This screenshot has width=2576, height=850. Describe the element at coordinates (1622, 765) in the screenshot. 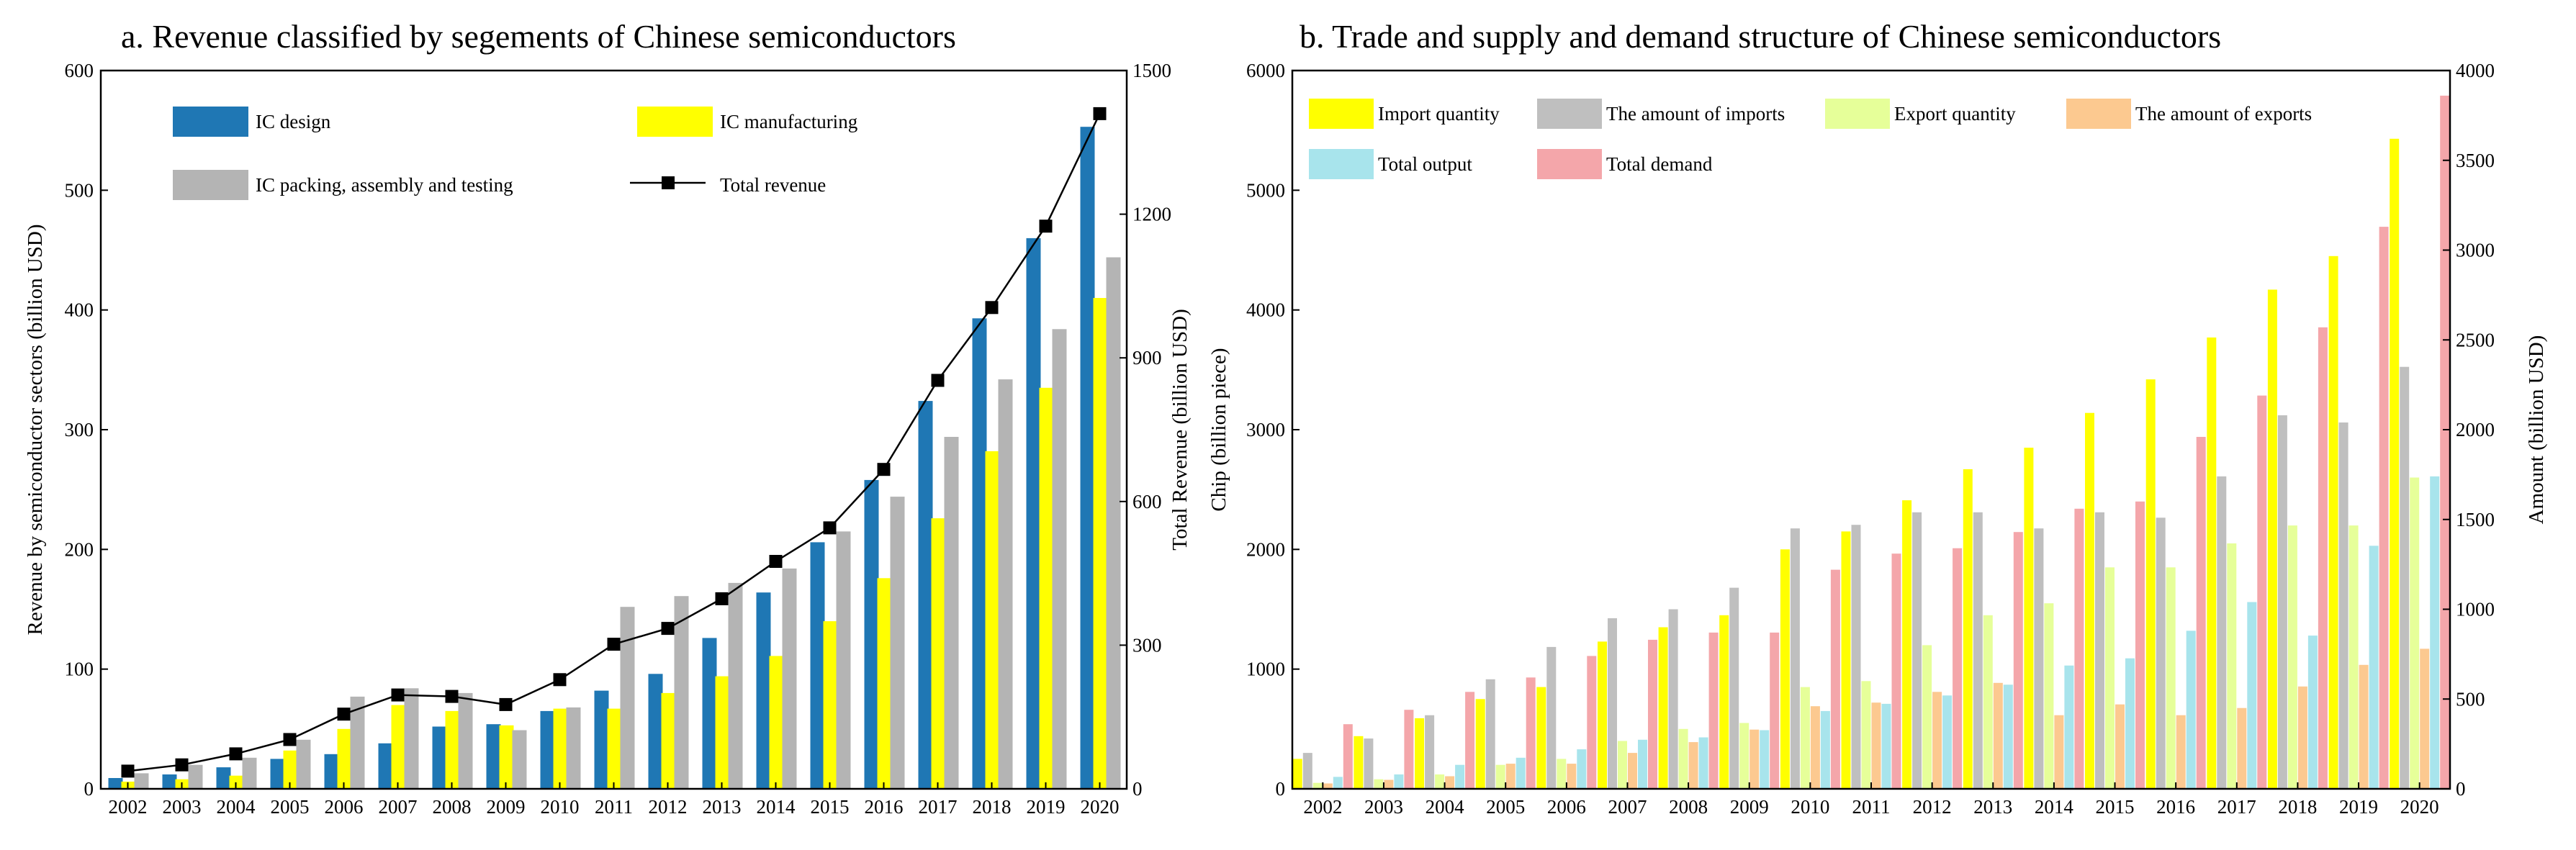

I see `bar-export-quantity-2007` at that location.